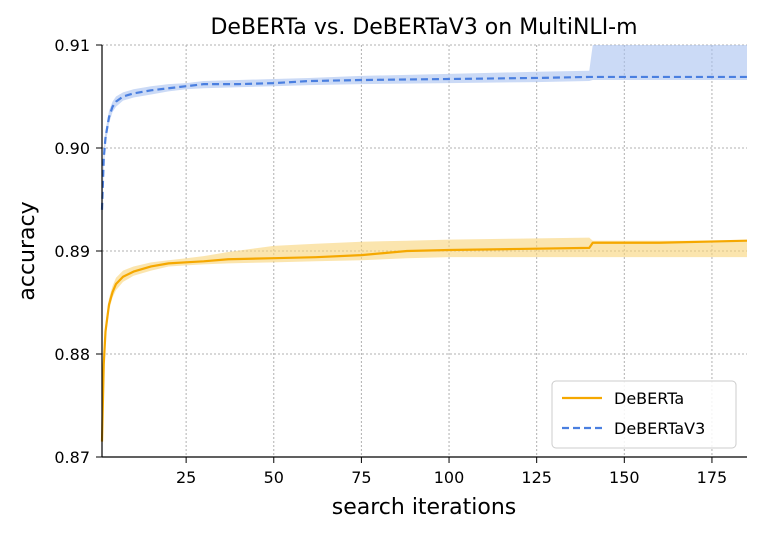 This screenshot has width=762, height=536. I want to click on y-tick-label: 0.91, so click(72, 45).